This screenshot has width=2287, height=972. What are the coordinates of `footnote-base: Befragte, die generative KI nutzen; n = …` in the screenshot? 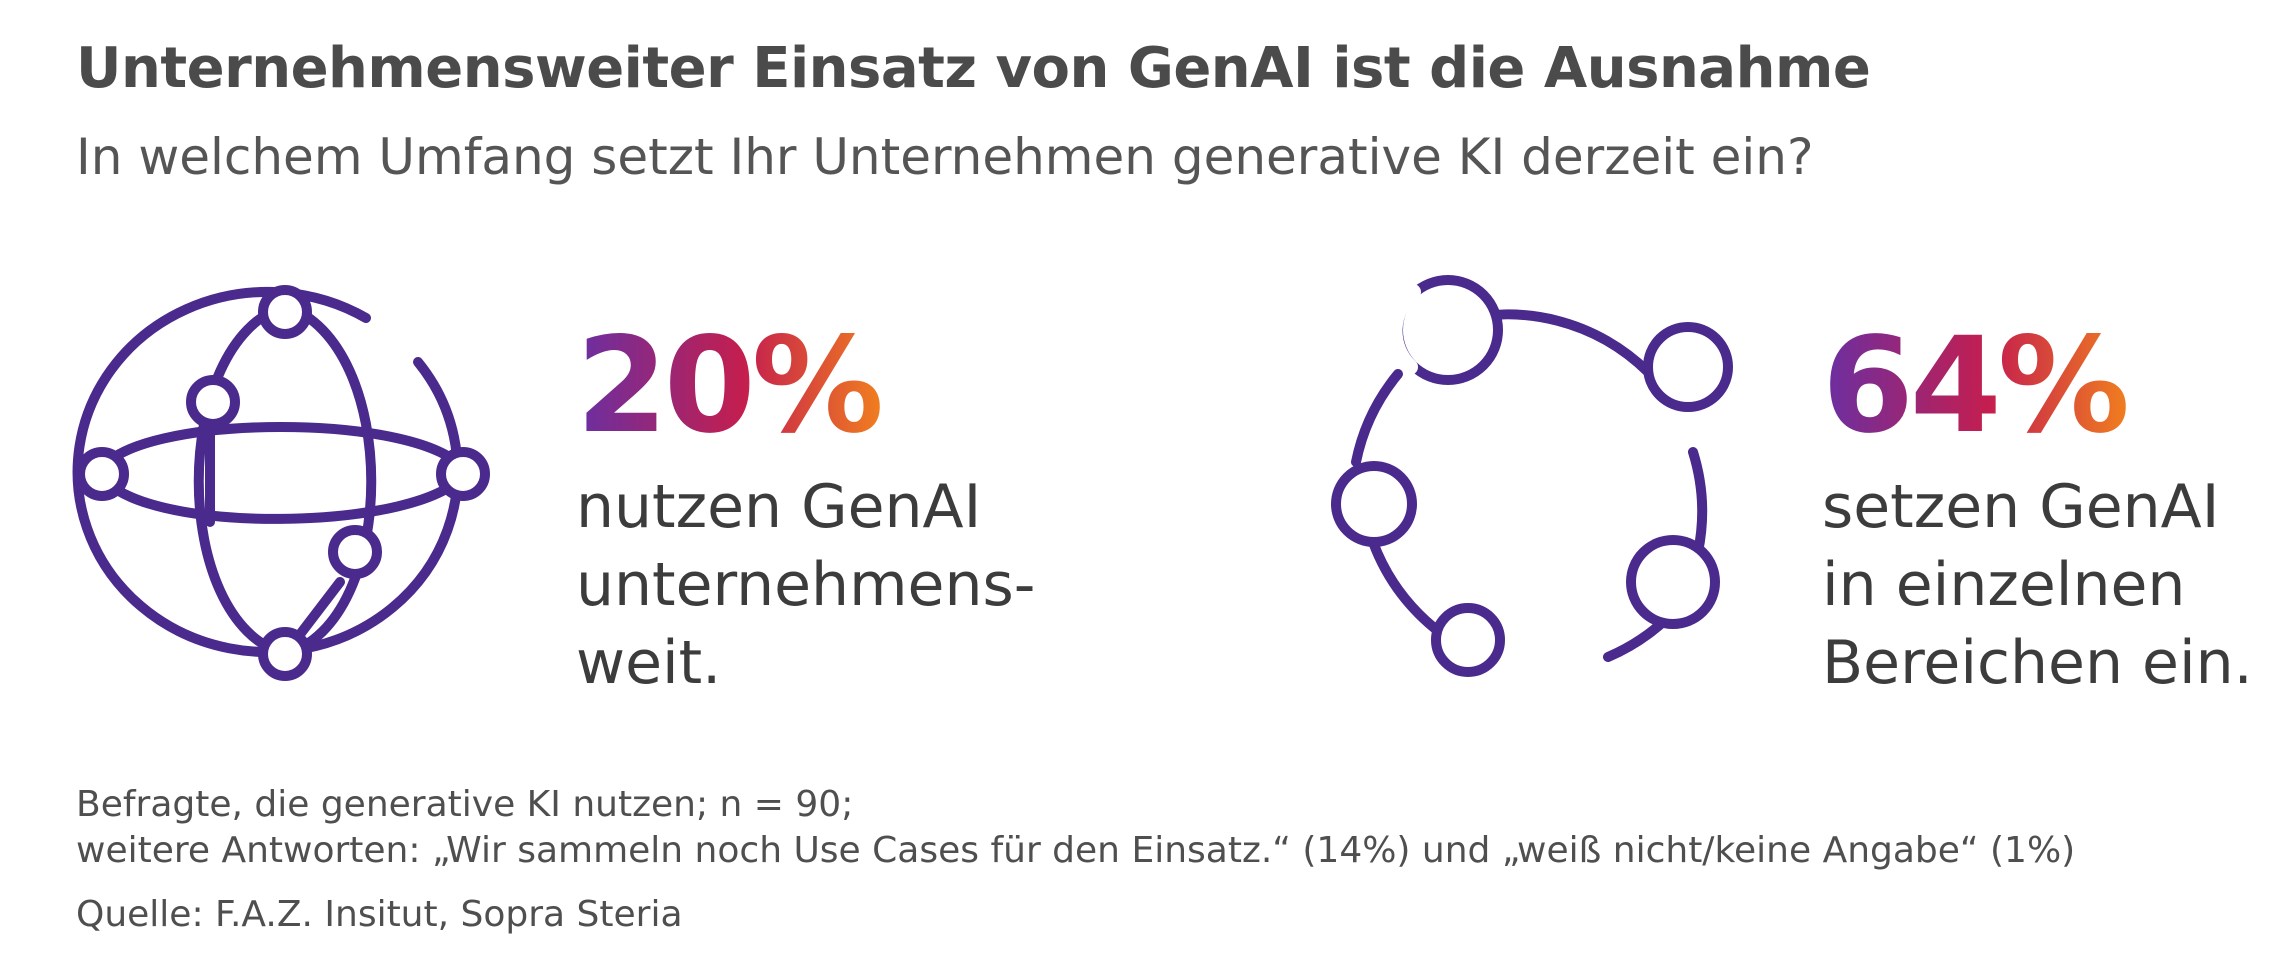 It's located at (465, 804).